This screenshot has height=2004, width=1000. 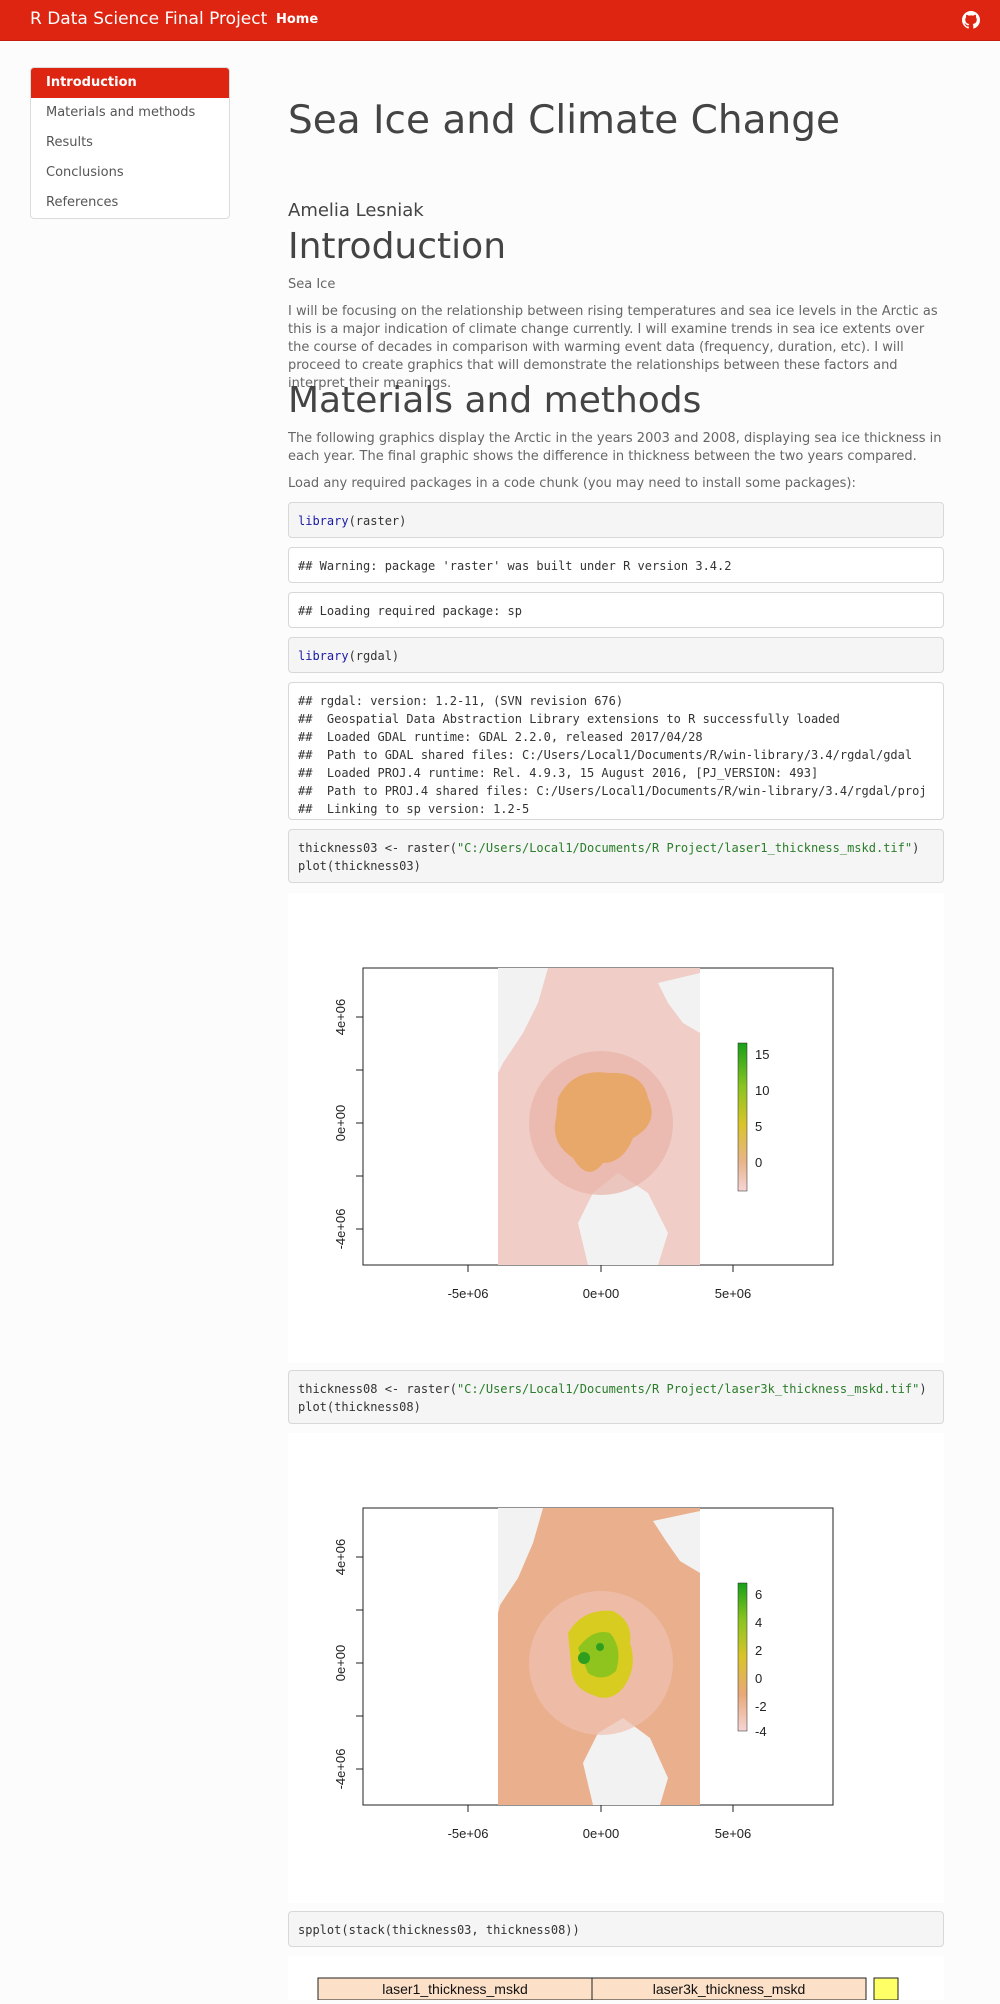 What do you see at coordinates (603, 1122) in the screenshot?
I see `sea-ice-area` at bounding box center [603, 1122].